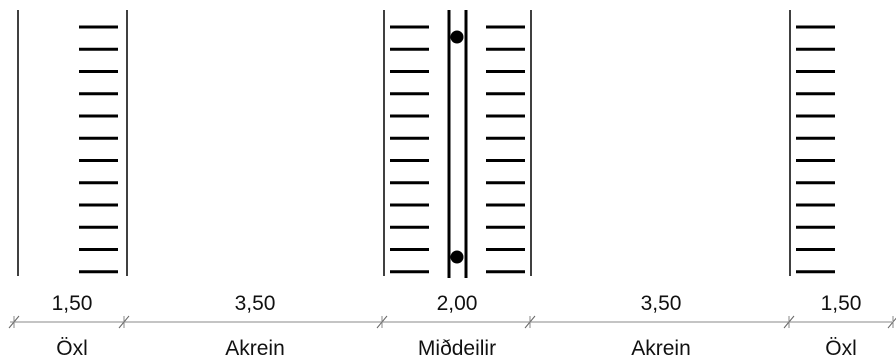 The height and width of the screenshot is (362, 896). Describe the element at coordinates (457, 348) in the screenshot. I see `median-name: Miðdeilir` at that location.